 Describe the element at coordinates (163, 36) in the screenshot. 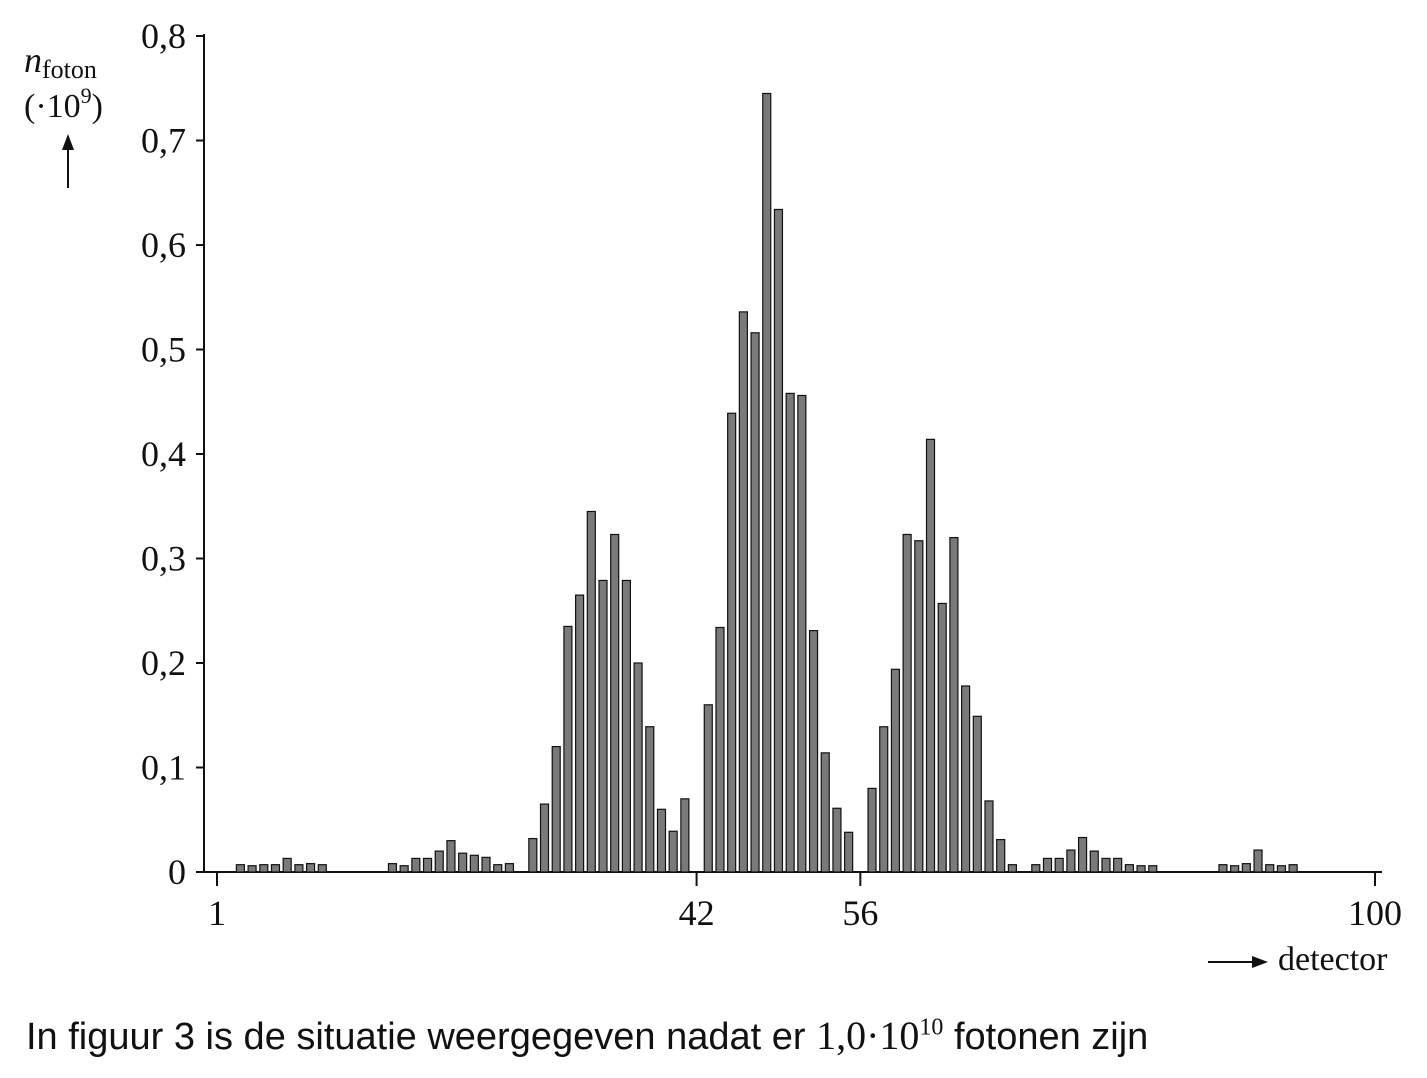

I see `y-tick-label: 0,8` at that location.